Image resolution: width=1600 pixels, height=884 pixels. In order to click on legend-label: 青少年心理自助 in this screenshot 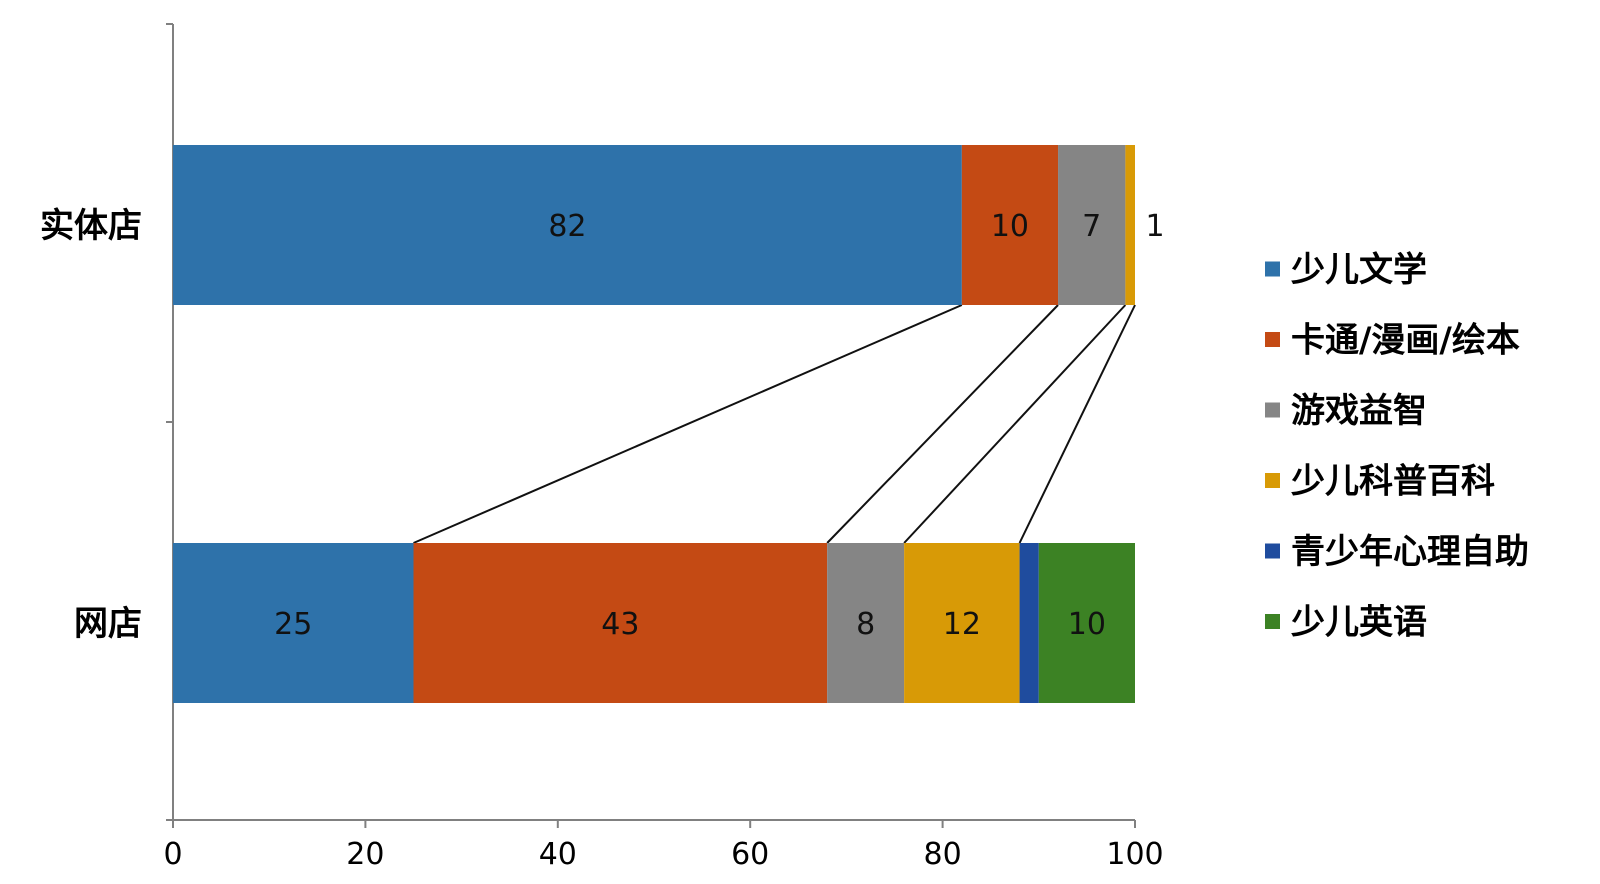, I will do `click(1410, 552)`.